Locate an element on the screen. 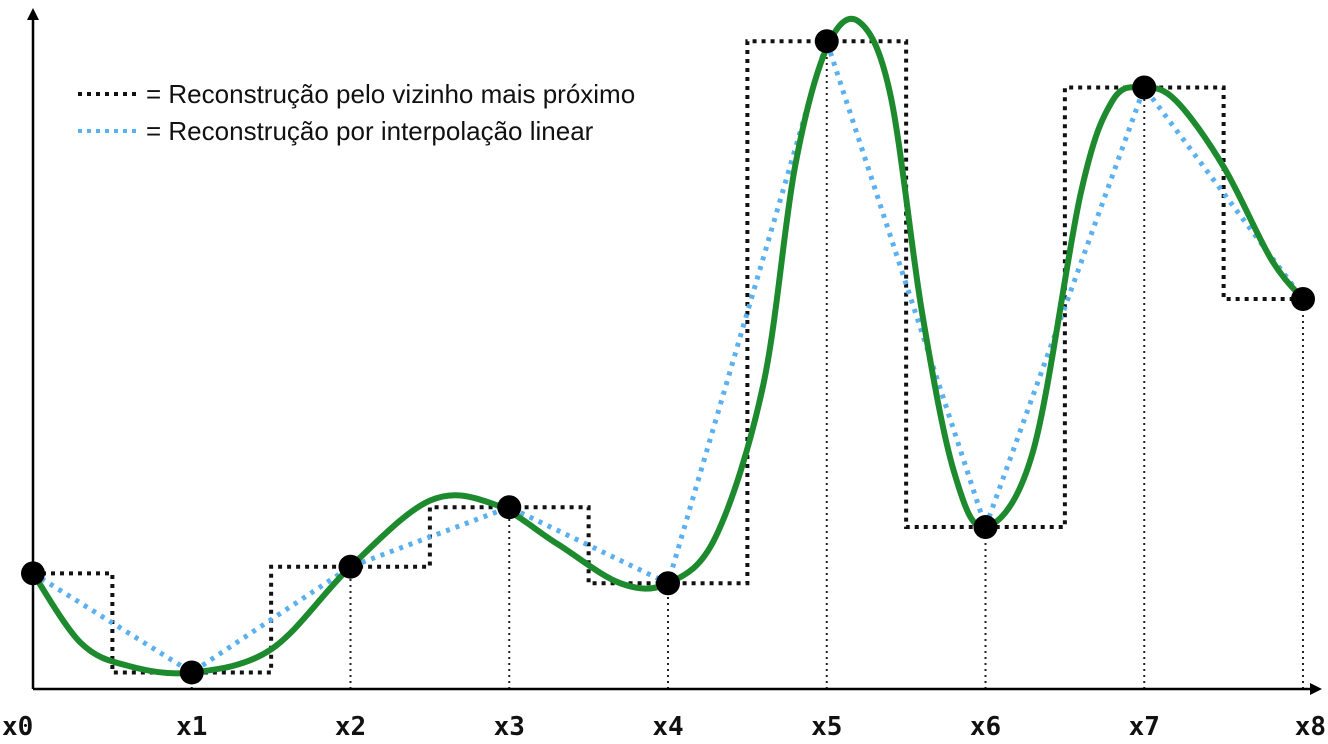 The width and height of the screenshot is (1328, 744). legend-label-linear: = Reconstrução por interpolação linear is located at coordinates (370, 131).